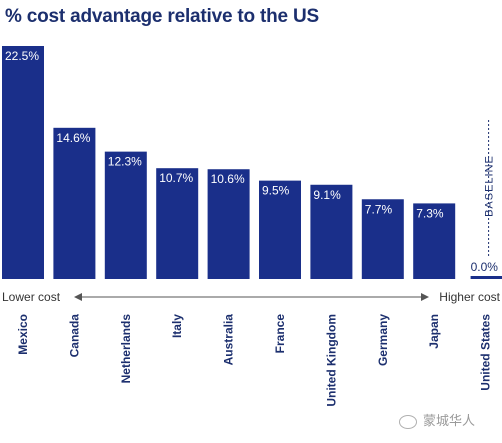  Describe the element at coordinates (430, 213) in the screenshot. I see `bar-value-japan: 7.3%` at that location.